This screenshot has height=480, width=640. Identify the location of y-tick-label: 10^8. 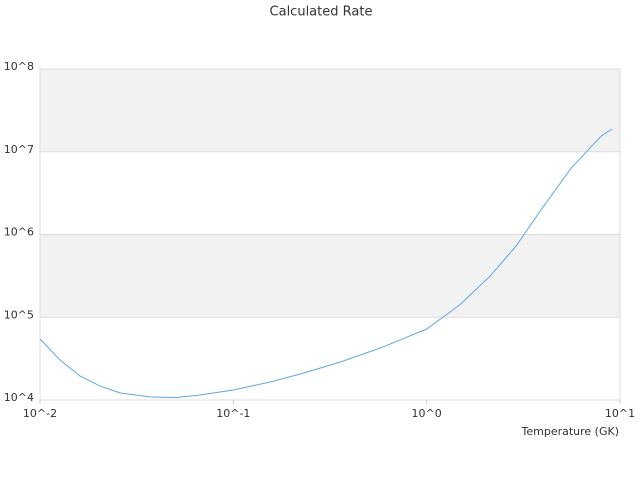
(19, 66).